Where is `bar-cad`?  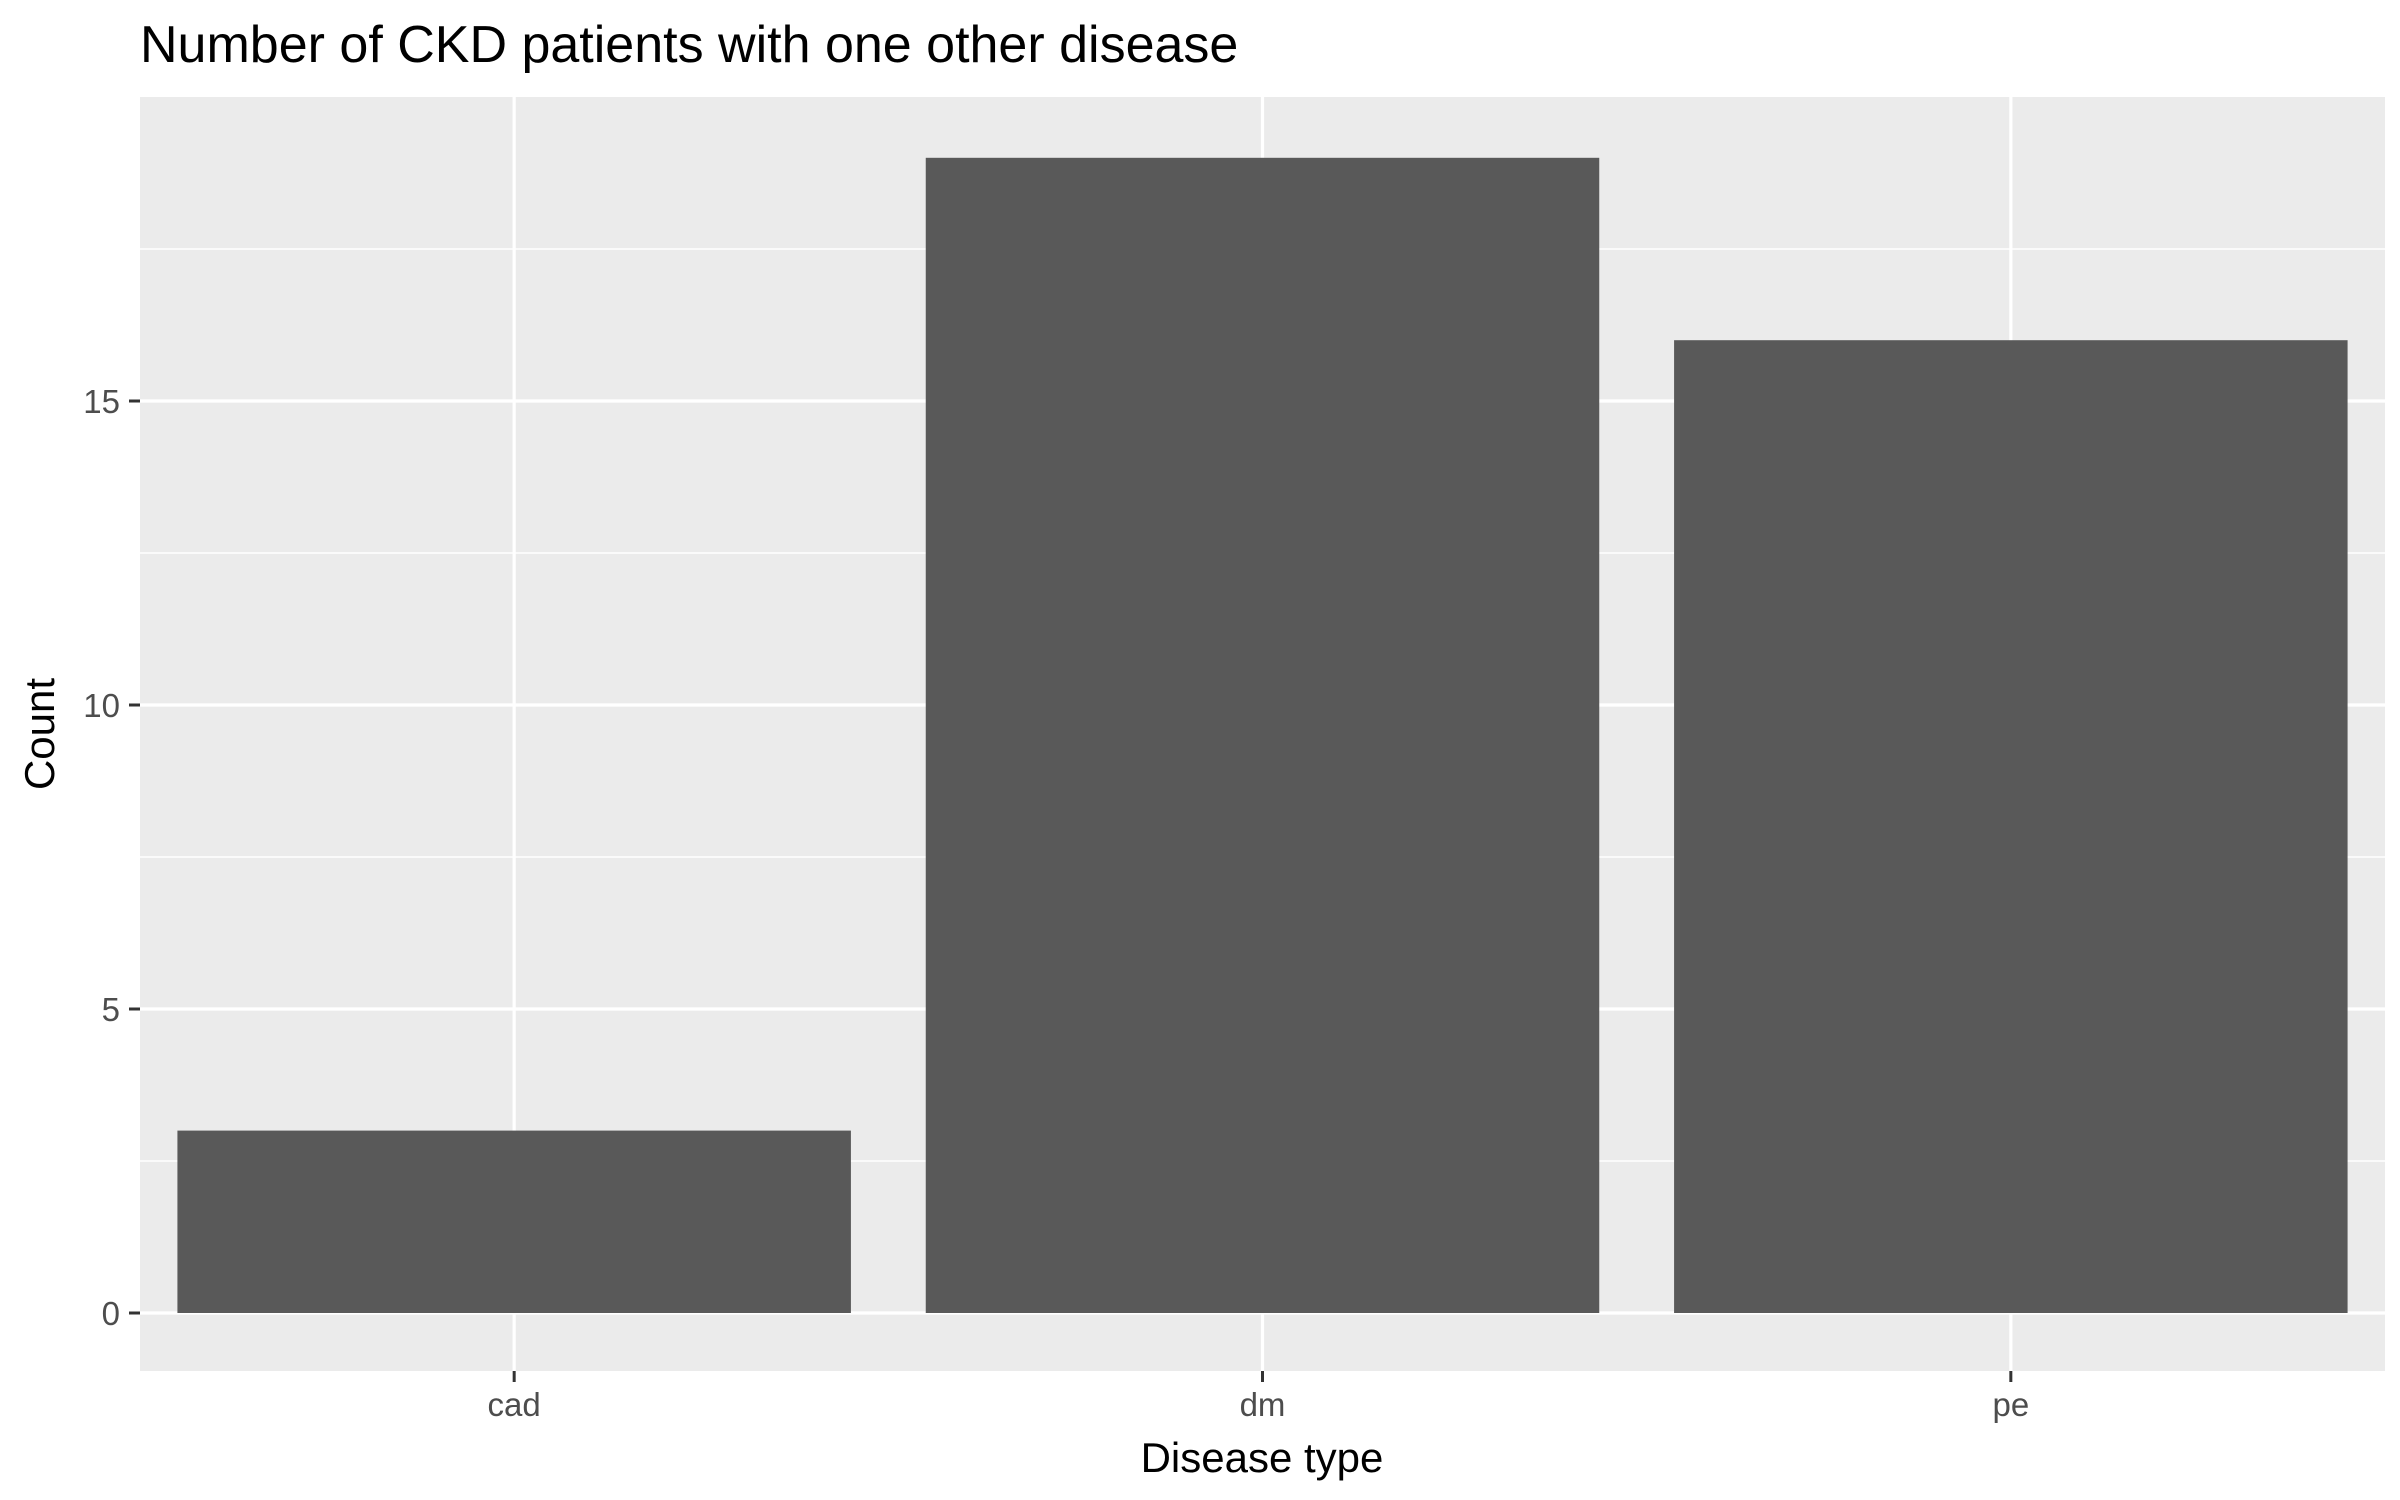 bar-cad is located at coordinates (514, 1221).